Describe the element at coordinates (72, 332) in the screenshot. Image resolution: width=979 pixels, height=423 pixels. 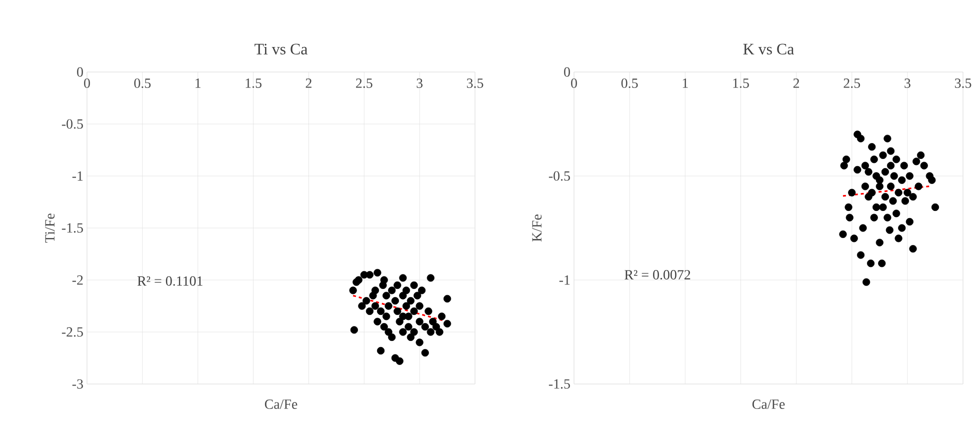
I see `y-tick-label: -2.5` at that location.